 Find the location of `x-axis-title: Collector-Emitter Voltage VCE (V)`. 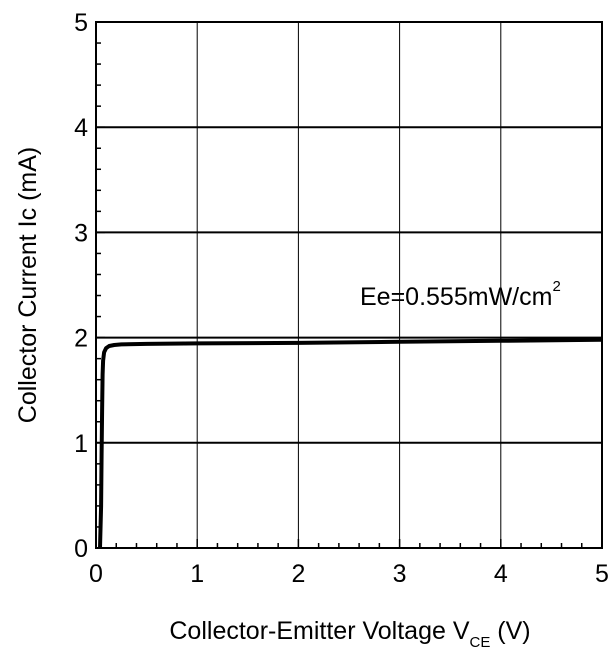

x-axis-title: Collector-Emitter Voltage VCE (V) is located at coordinates (349, 634).